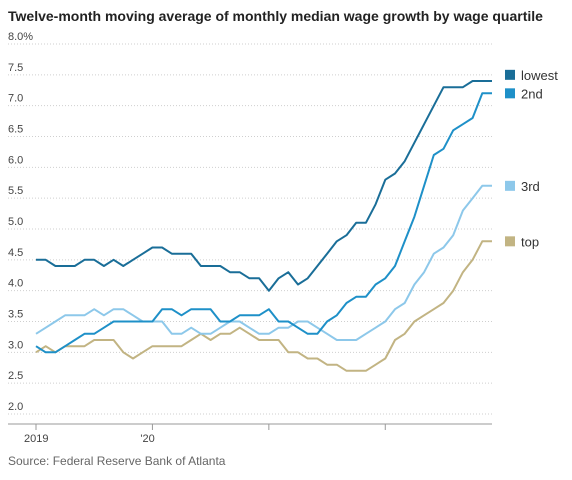 The image size is (572, 480). Describe the element at coordinates (530, 186) in the screenshot. I see `legend-label-3rd: 3rd` at that location.